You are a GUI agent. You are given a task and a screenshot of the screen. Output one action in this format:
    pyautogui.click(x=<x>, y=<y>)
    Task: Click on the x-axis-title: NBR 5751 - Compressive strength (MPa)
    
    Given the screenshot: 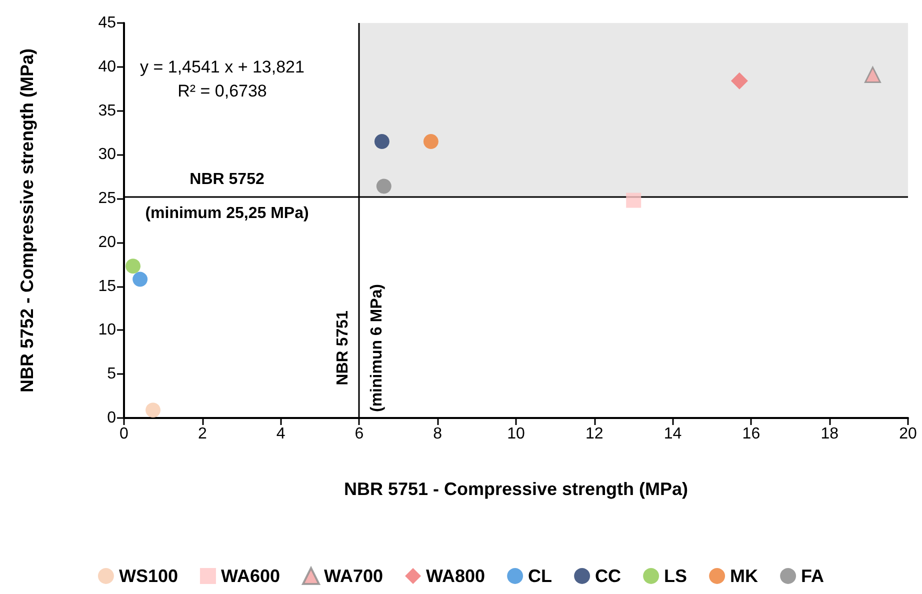 What is the action you would take?
    pyautogui.click(x=516, y=489)
    